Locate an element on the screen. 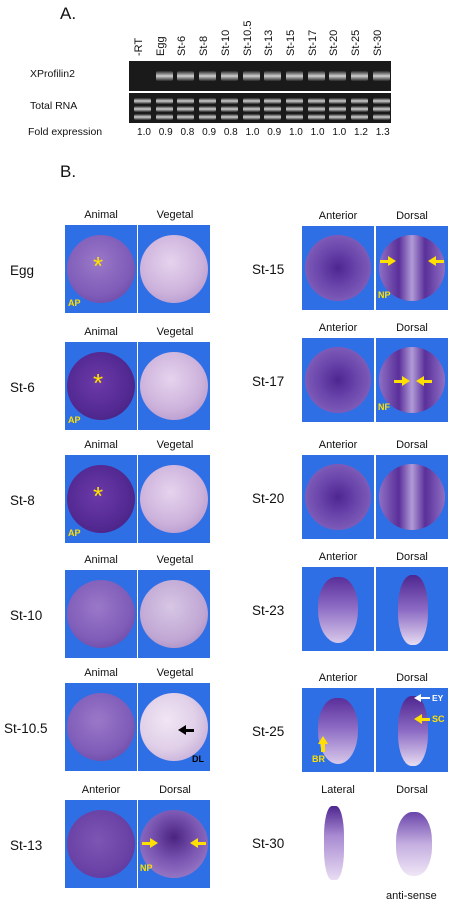 Image resolution: width=474 pixels, height=915 pixels. marker-label: NF is located at coordinates (384, 407).